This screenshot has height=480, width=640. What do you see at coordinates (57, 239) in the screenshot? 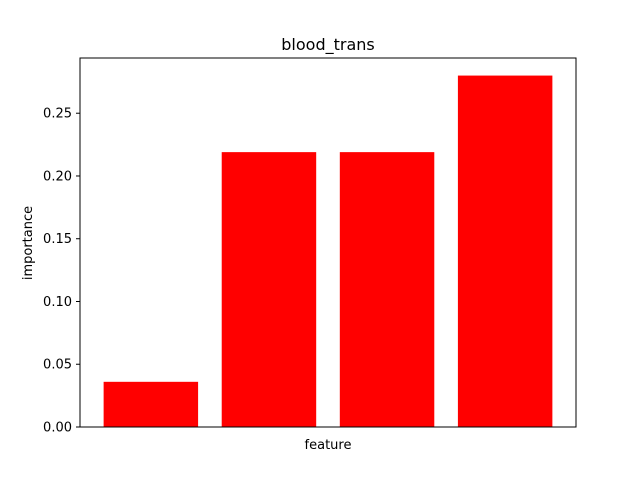
I see `y-tick-label: 0.15` at bounding box center [57, 239].